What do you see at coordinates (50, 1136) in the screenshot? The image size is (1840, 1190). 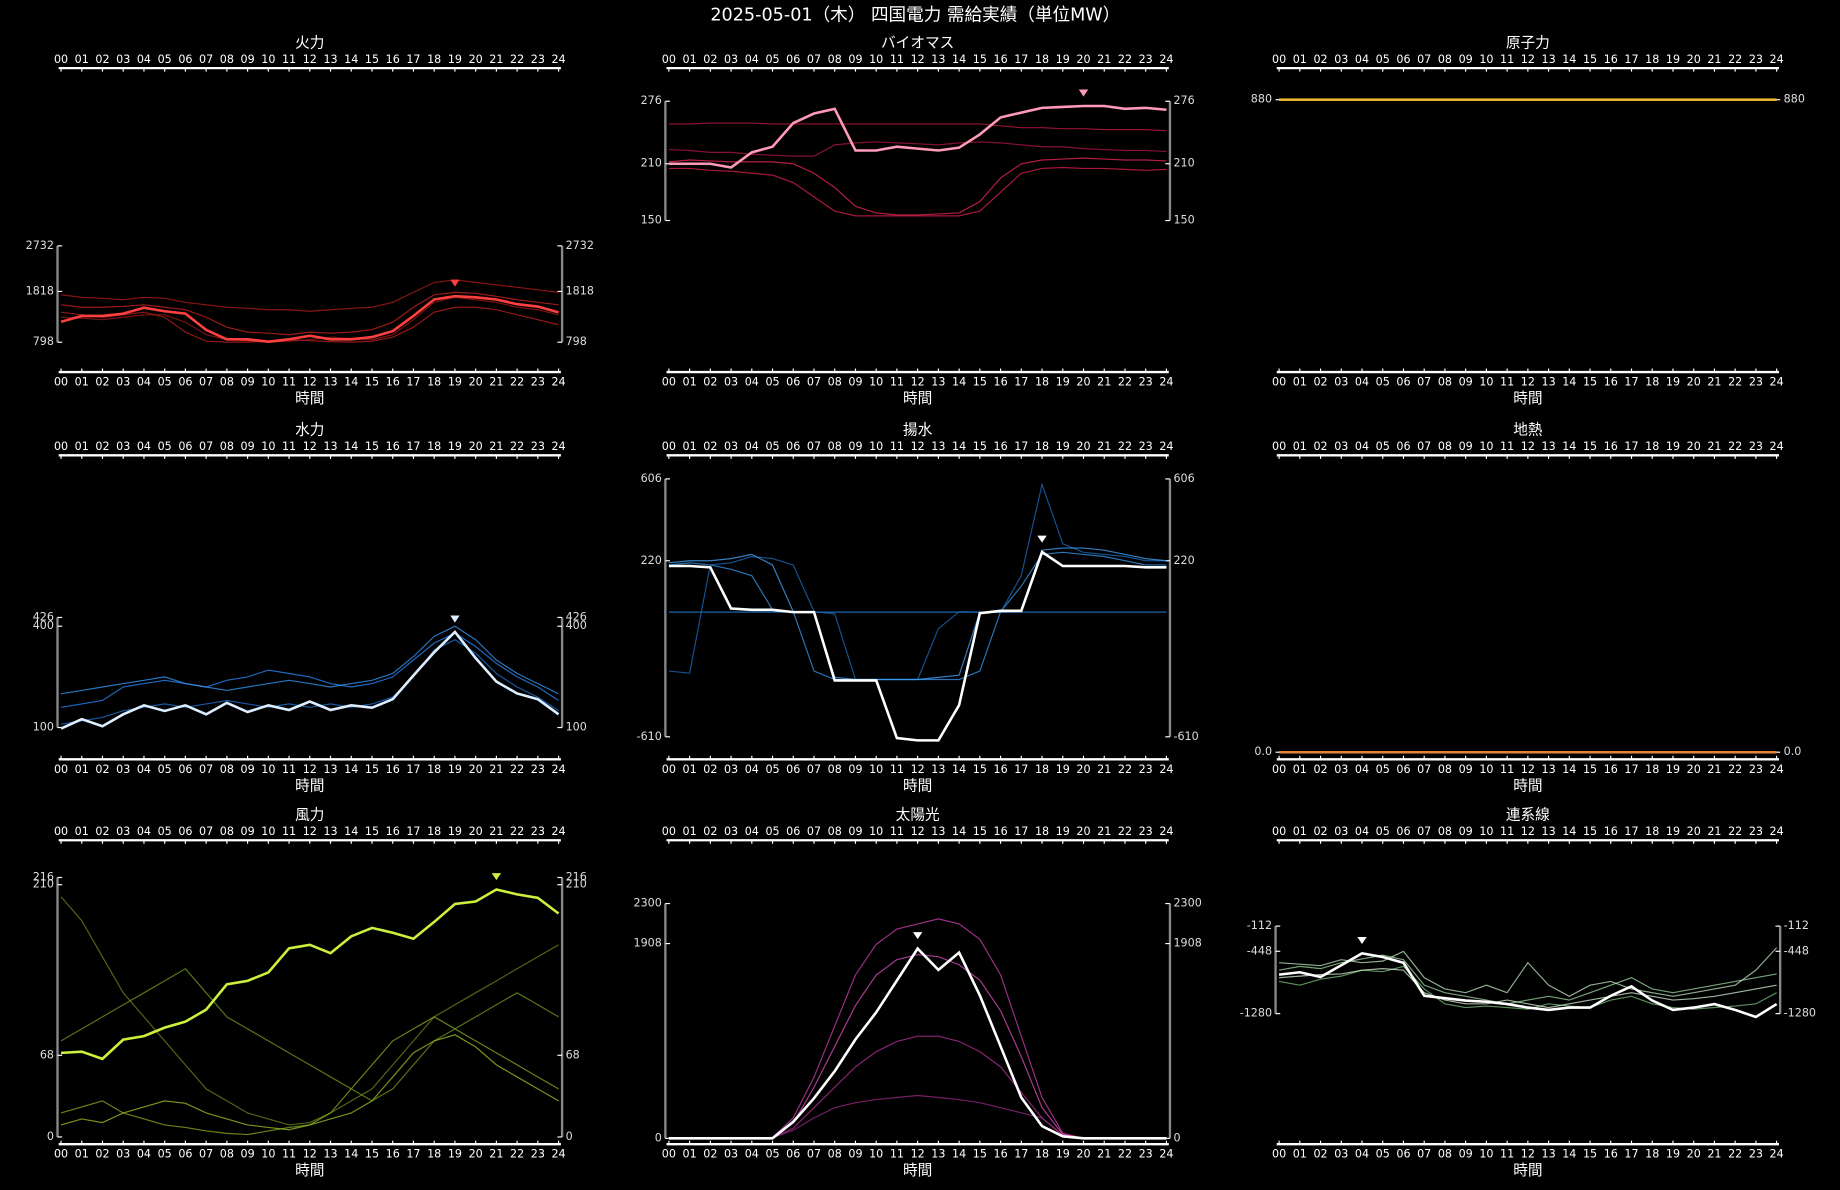 I see `y-tick-label: 0` at bounding box center [50, 1136].